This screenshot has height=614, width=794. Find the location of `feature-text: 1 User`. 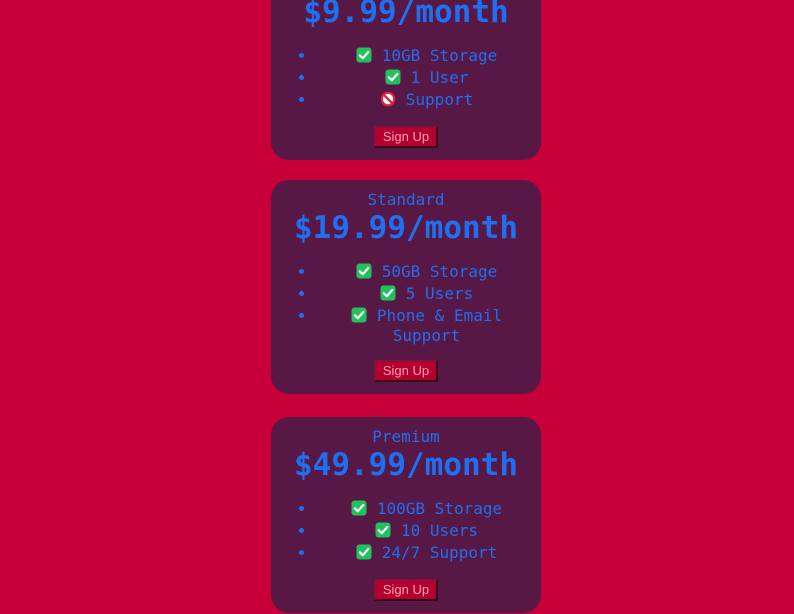

feature-text: 1 User is located at coordinates (439, 77).